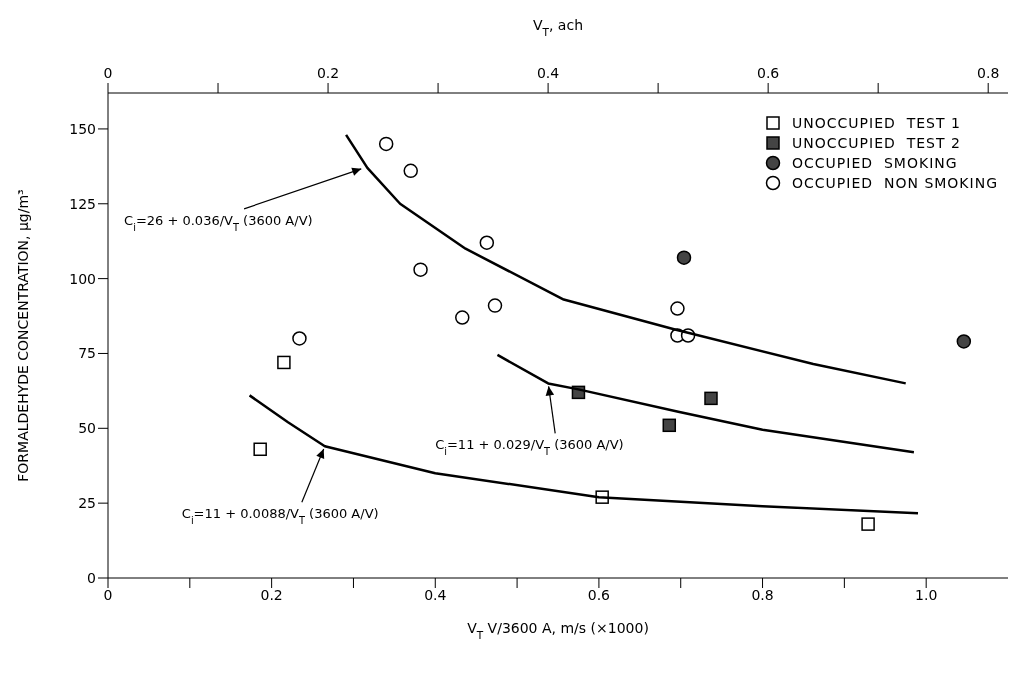  I want to click on y-tick-label: 25, so click(87, 503).